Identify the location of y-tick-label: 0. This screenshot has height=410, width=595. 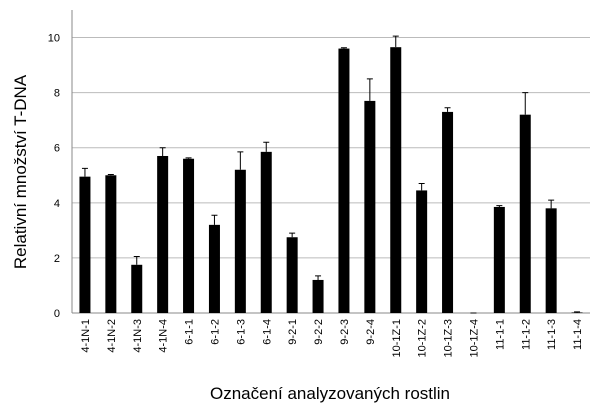
(57, 314).